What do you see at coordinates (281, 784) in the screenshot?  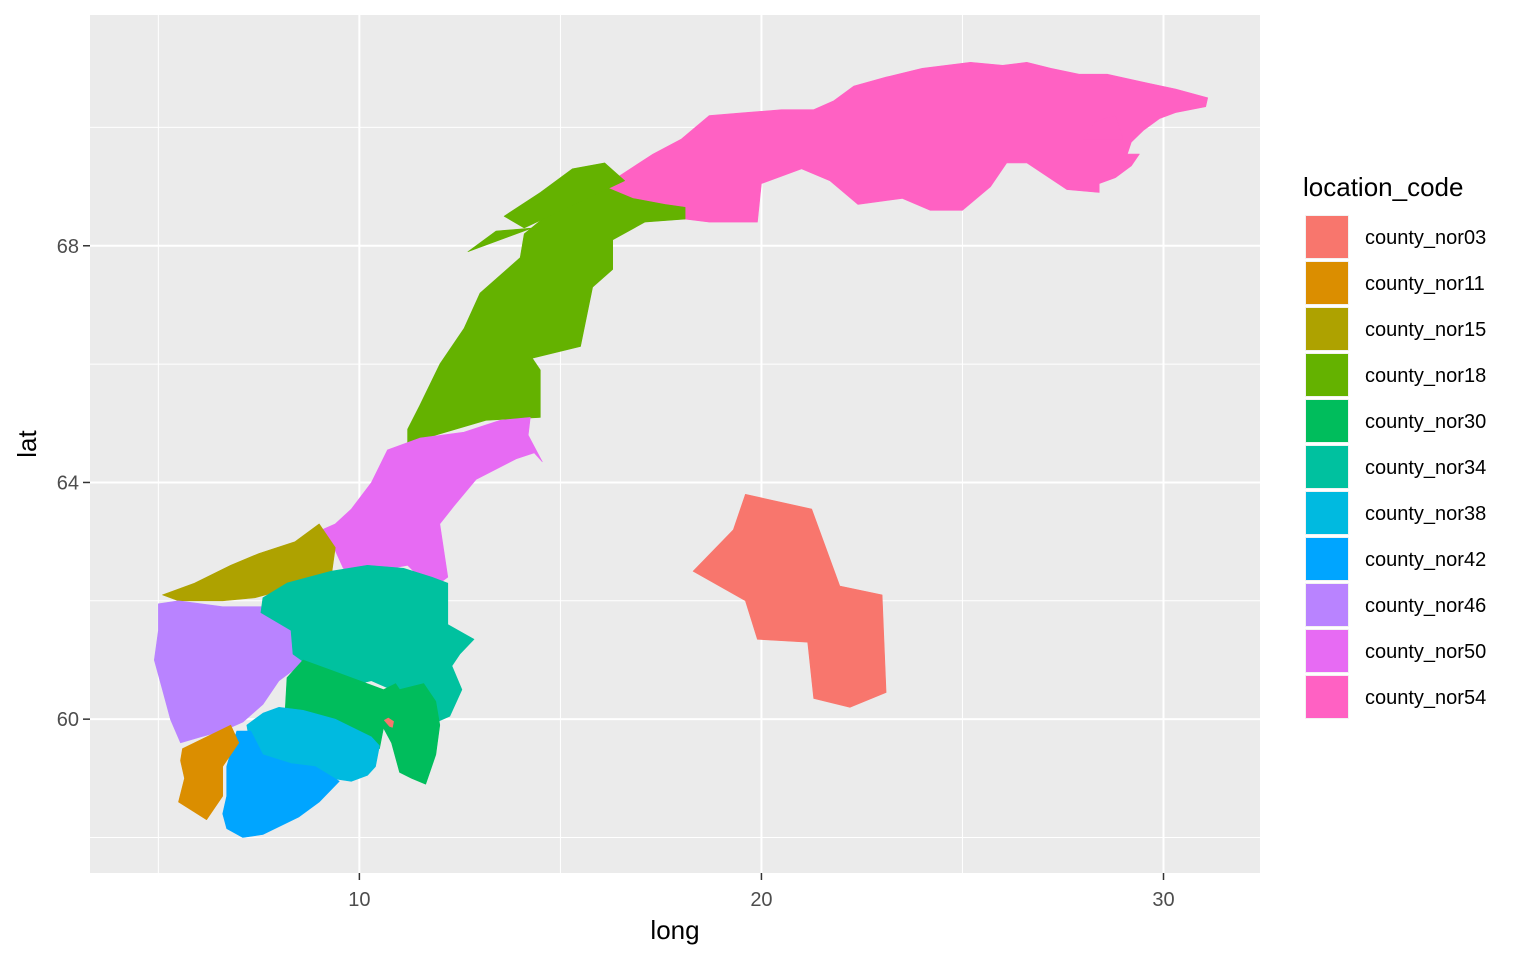 I see `region-county_nor42` at bounding box center [281, 784].